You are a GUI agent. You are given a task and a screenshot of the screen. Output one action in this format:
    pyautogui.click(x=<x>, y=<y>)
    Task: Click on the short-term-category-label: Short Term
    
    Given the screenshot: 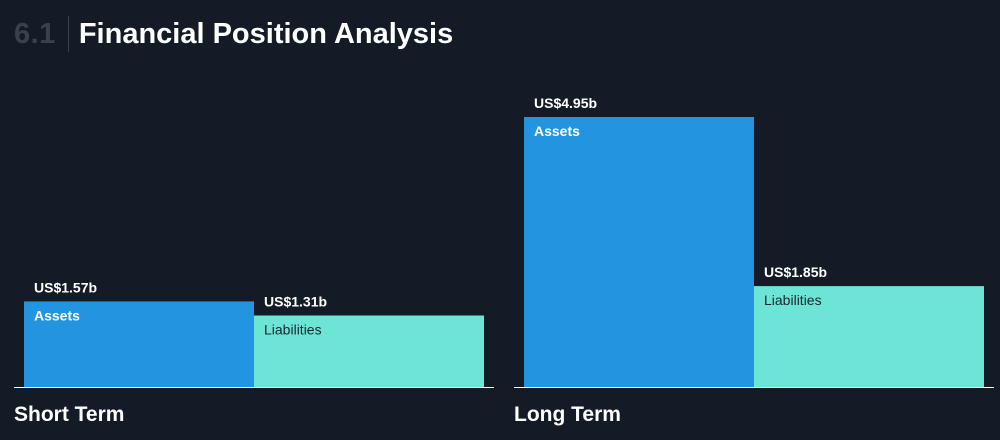 What is the action you would take?
    pyautogui.click(x=69, y=414)
    